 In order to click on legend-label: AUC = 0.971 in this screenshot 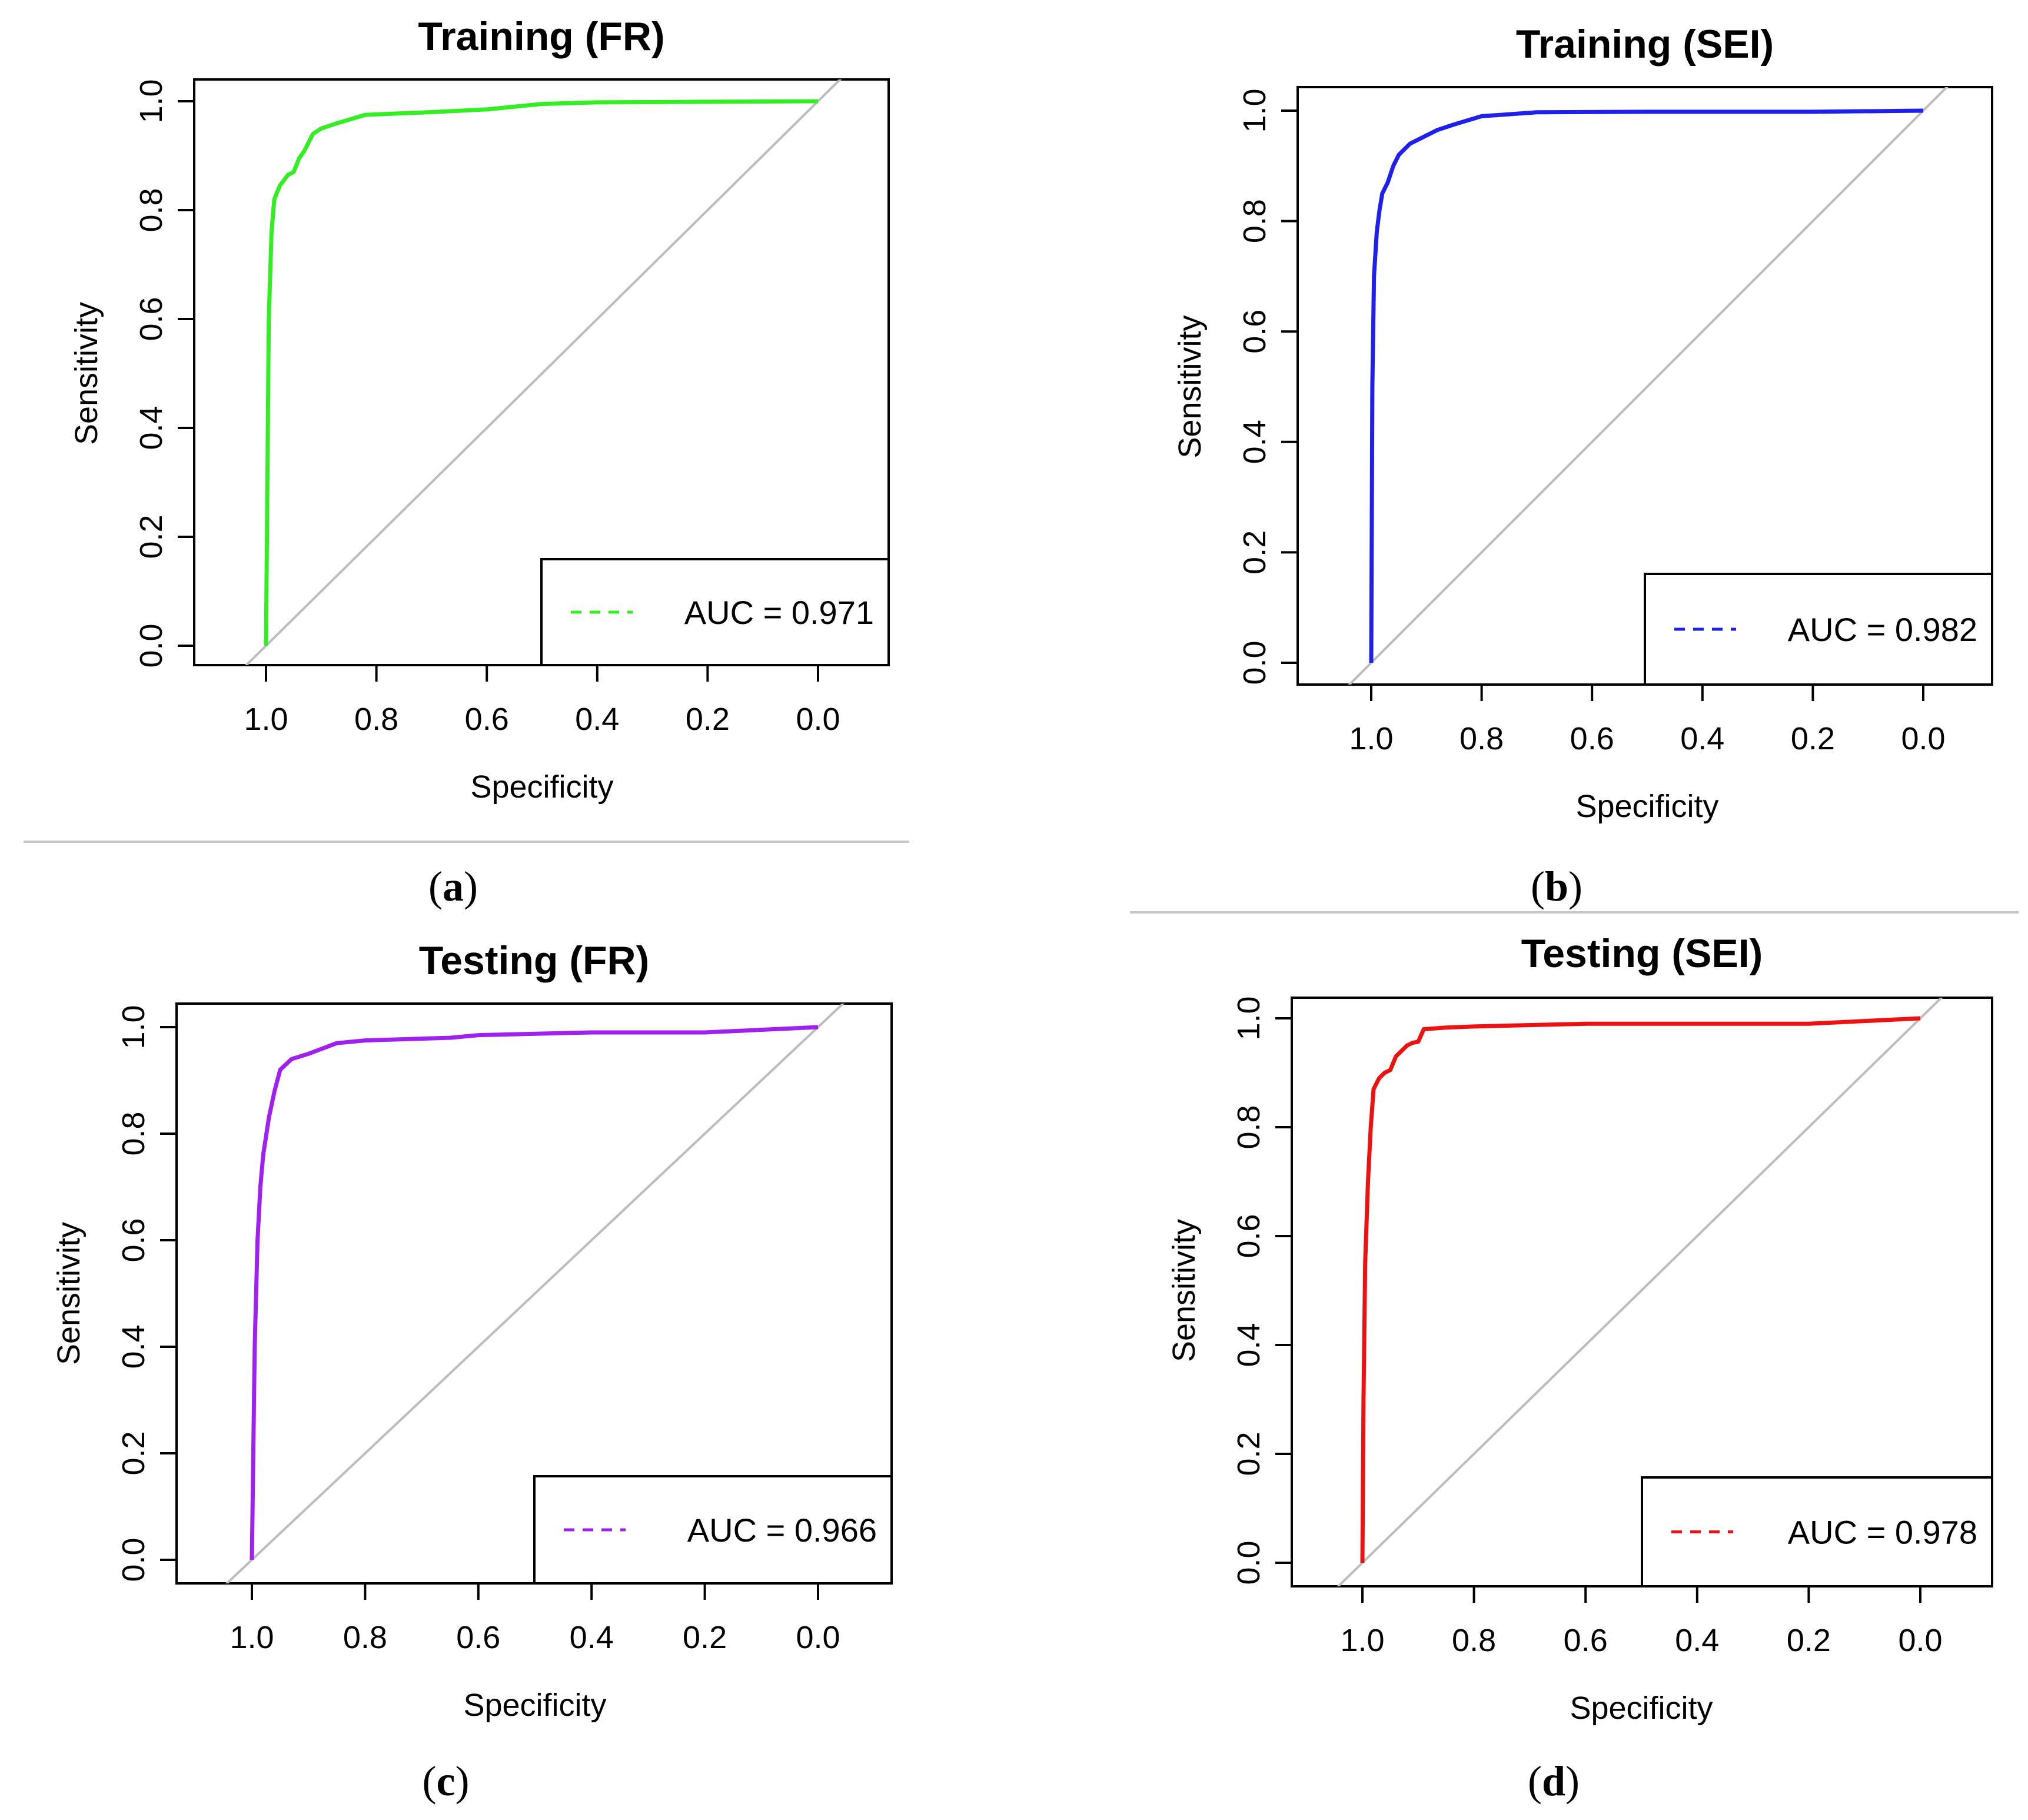, I will do `click(779, 612)`.